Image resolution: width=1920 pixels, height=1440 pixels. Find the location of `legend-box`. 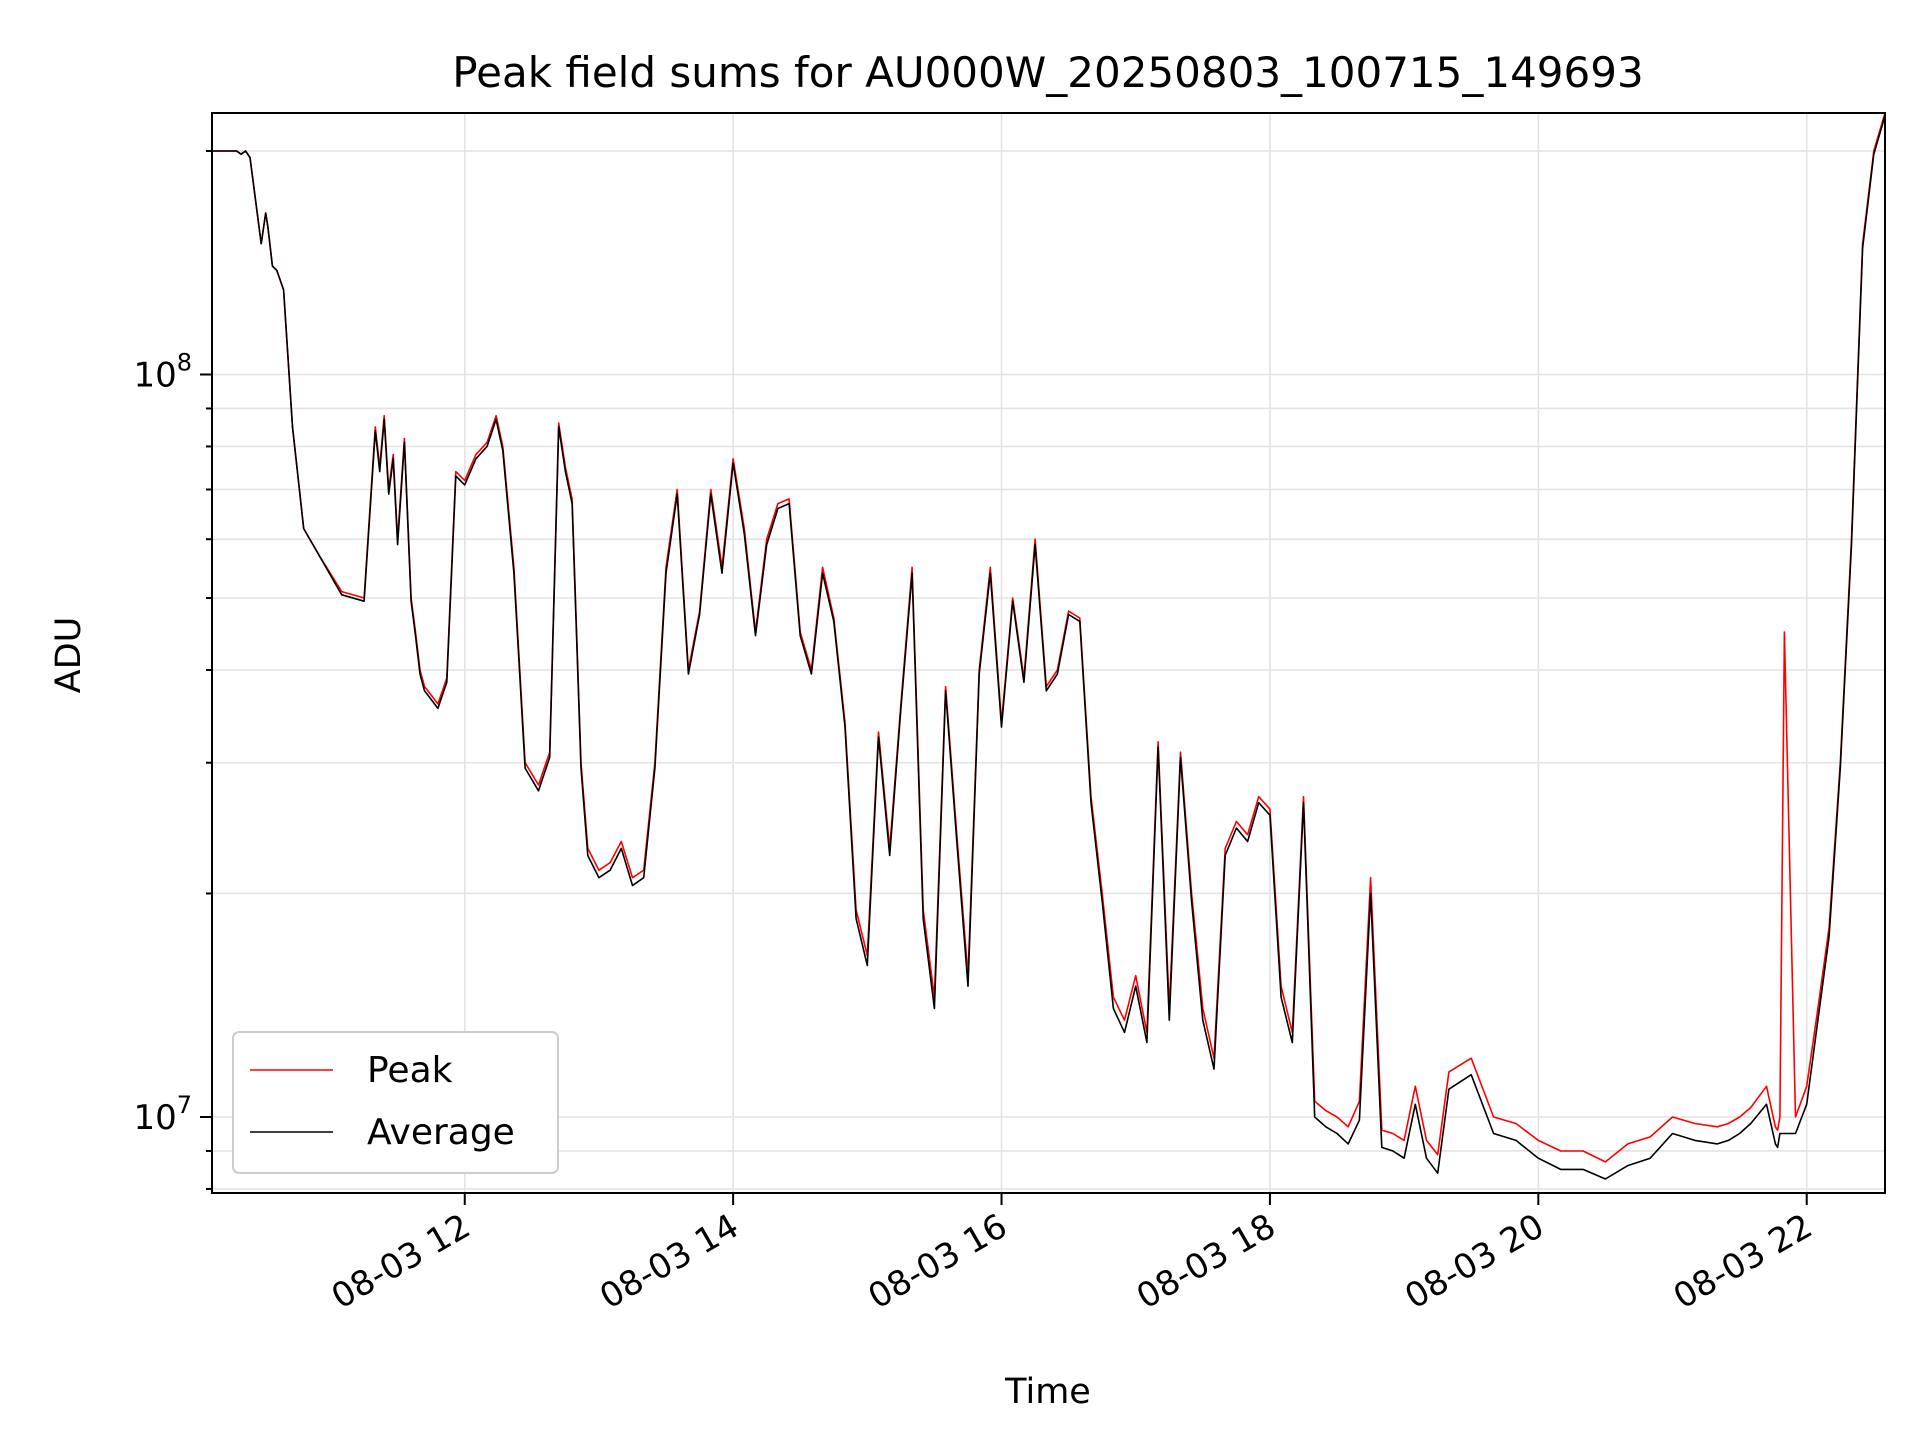

legend-box is located at coordinates (395, 1102).